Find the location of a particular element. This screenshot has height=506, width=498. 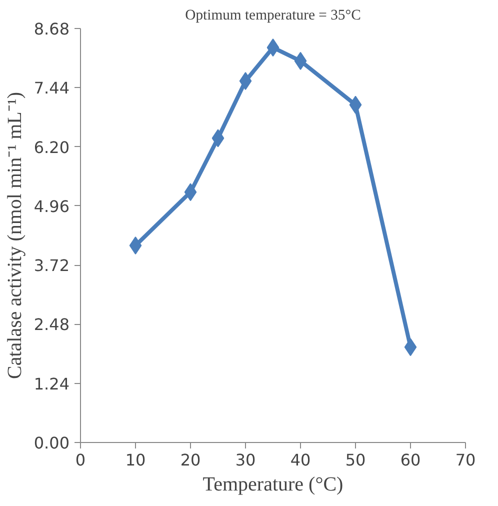

chart-title: Optimum temperature = 35°C is located at coordinates (273, 16).